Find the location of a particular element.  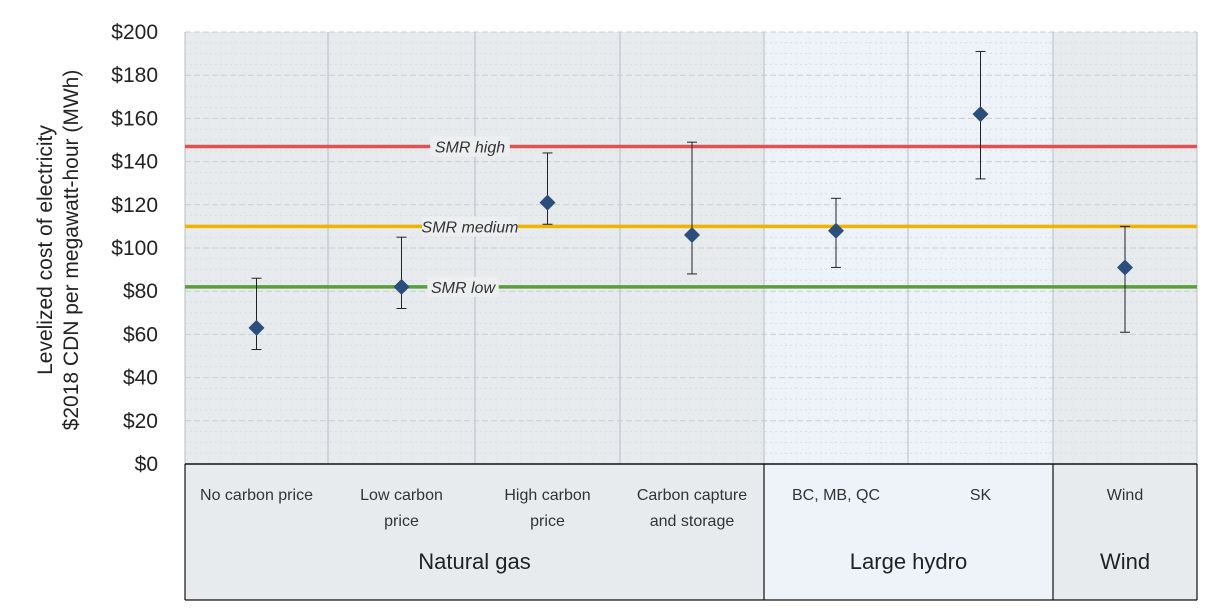

y-tick-label: $180 is located at coordinates (134, 75).